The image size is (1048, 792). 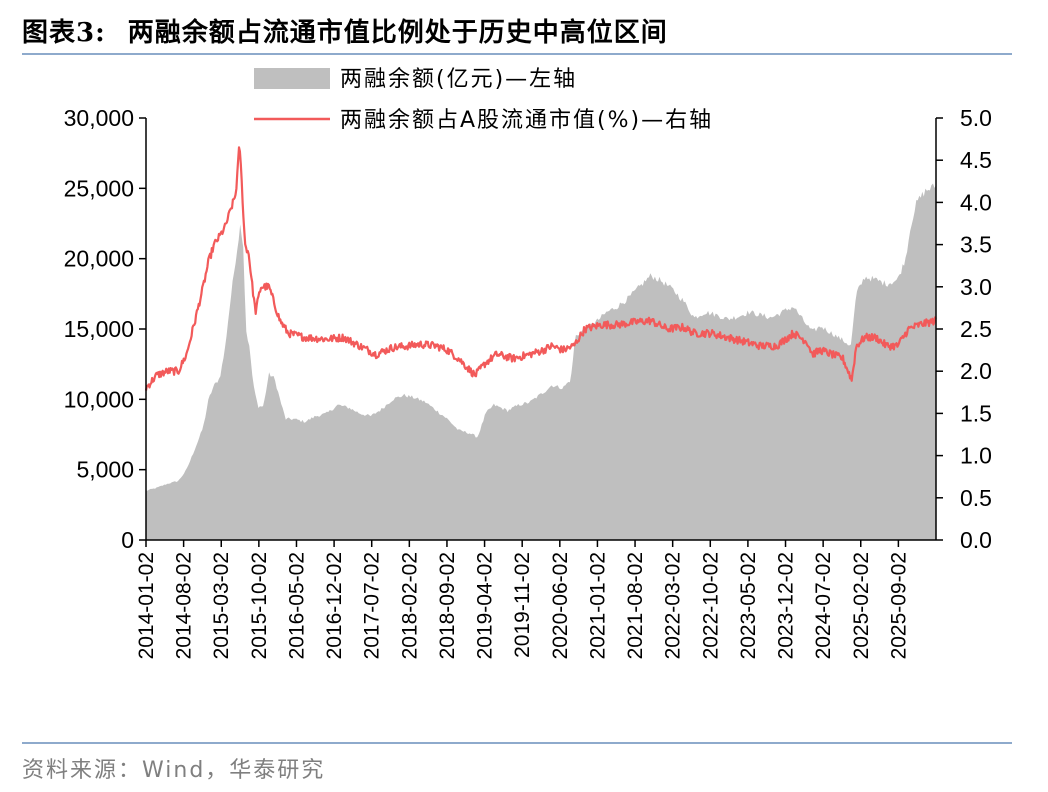 I want to click on right-tick-label: 0.5, so click(x=976, y=498).